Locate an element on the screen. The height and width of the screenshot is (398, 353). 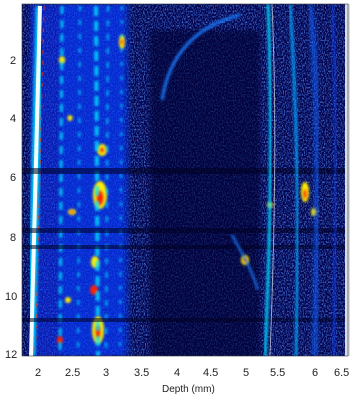
y-tick-label: 6 is located at coordinates (13, 178).